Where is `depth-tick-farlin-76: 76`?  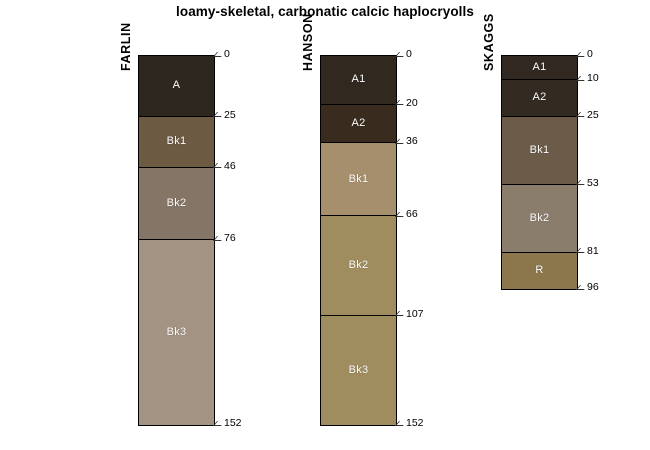
depth-tick-farlin-76: 76 is located at coordinates (224, 238).